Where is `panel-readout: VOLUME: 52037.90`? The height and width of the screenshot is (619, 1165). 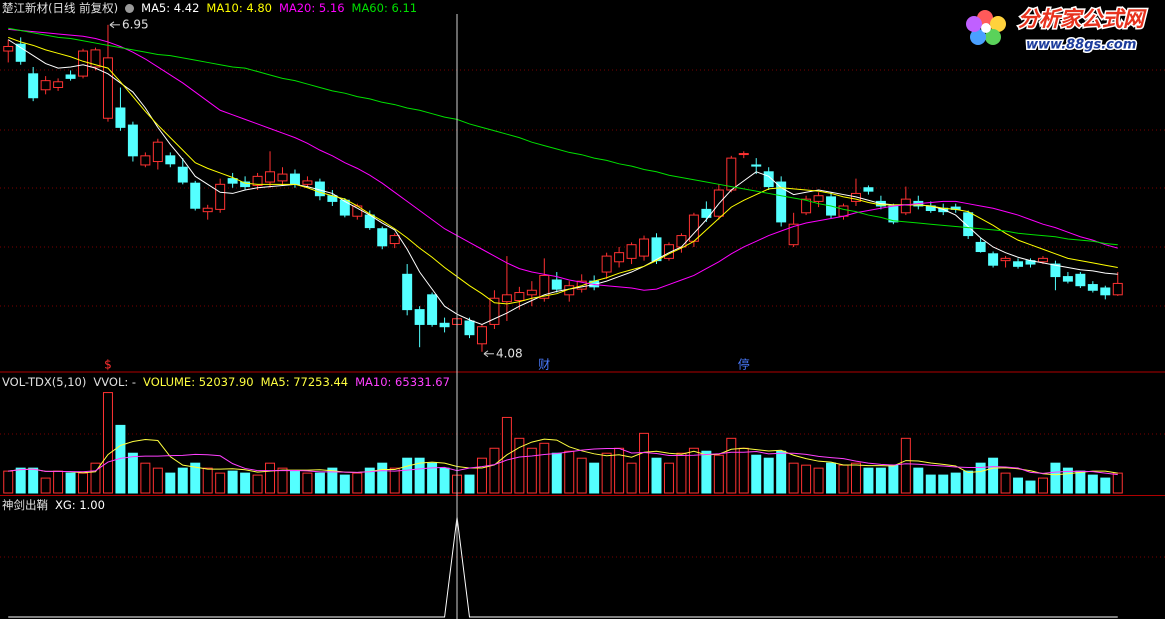 panel-readout: VOLUME: 52037.90 is located at coordinates (198, 382).